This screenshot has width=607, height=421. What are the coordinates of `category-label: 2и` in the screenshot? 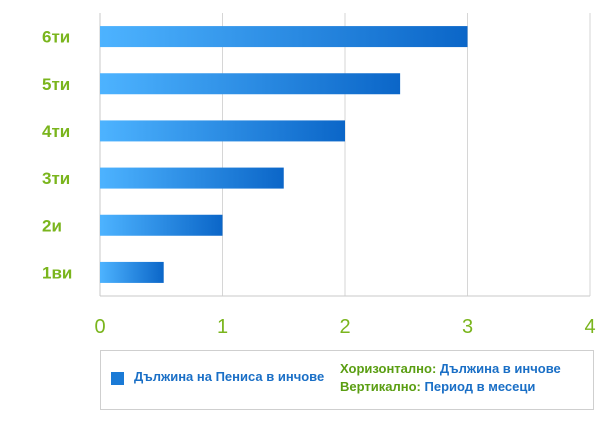 It's located at (52, 225).